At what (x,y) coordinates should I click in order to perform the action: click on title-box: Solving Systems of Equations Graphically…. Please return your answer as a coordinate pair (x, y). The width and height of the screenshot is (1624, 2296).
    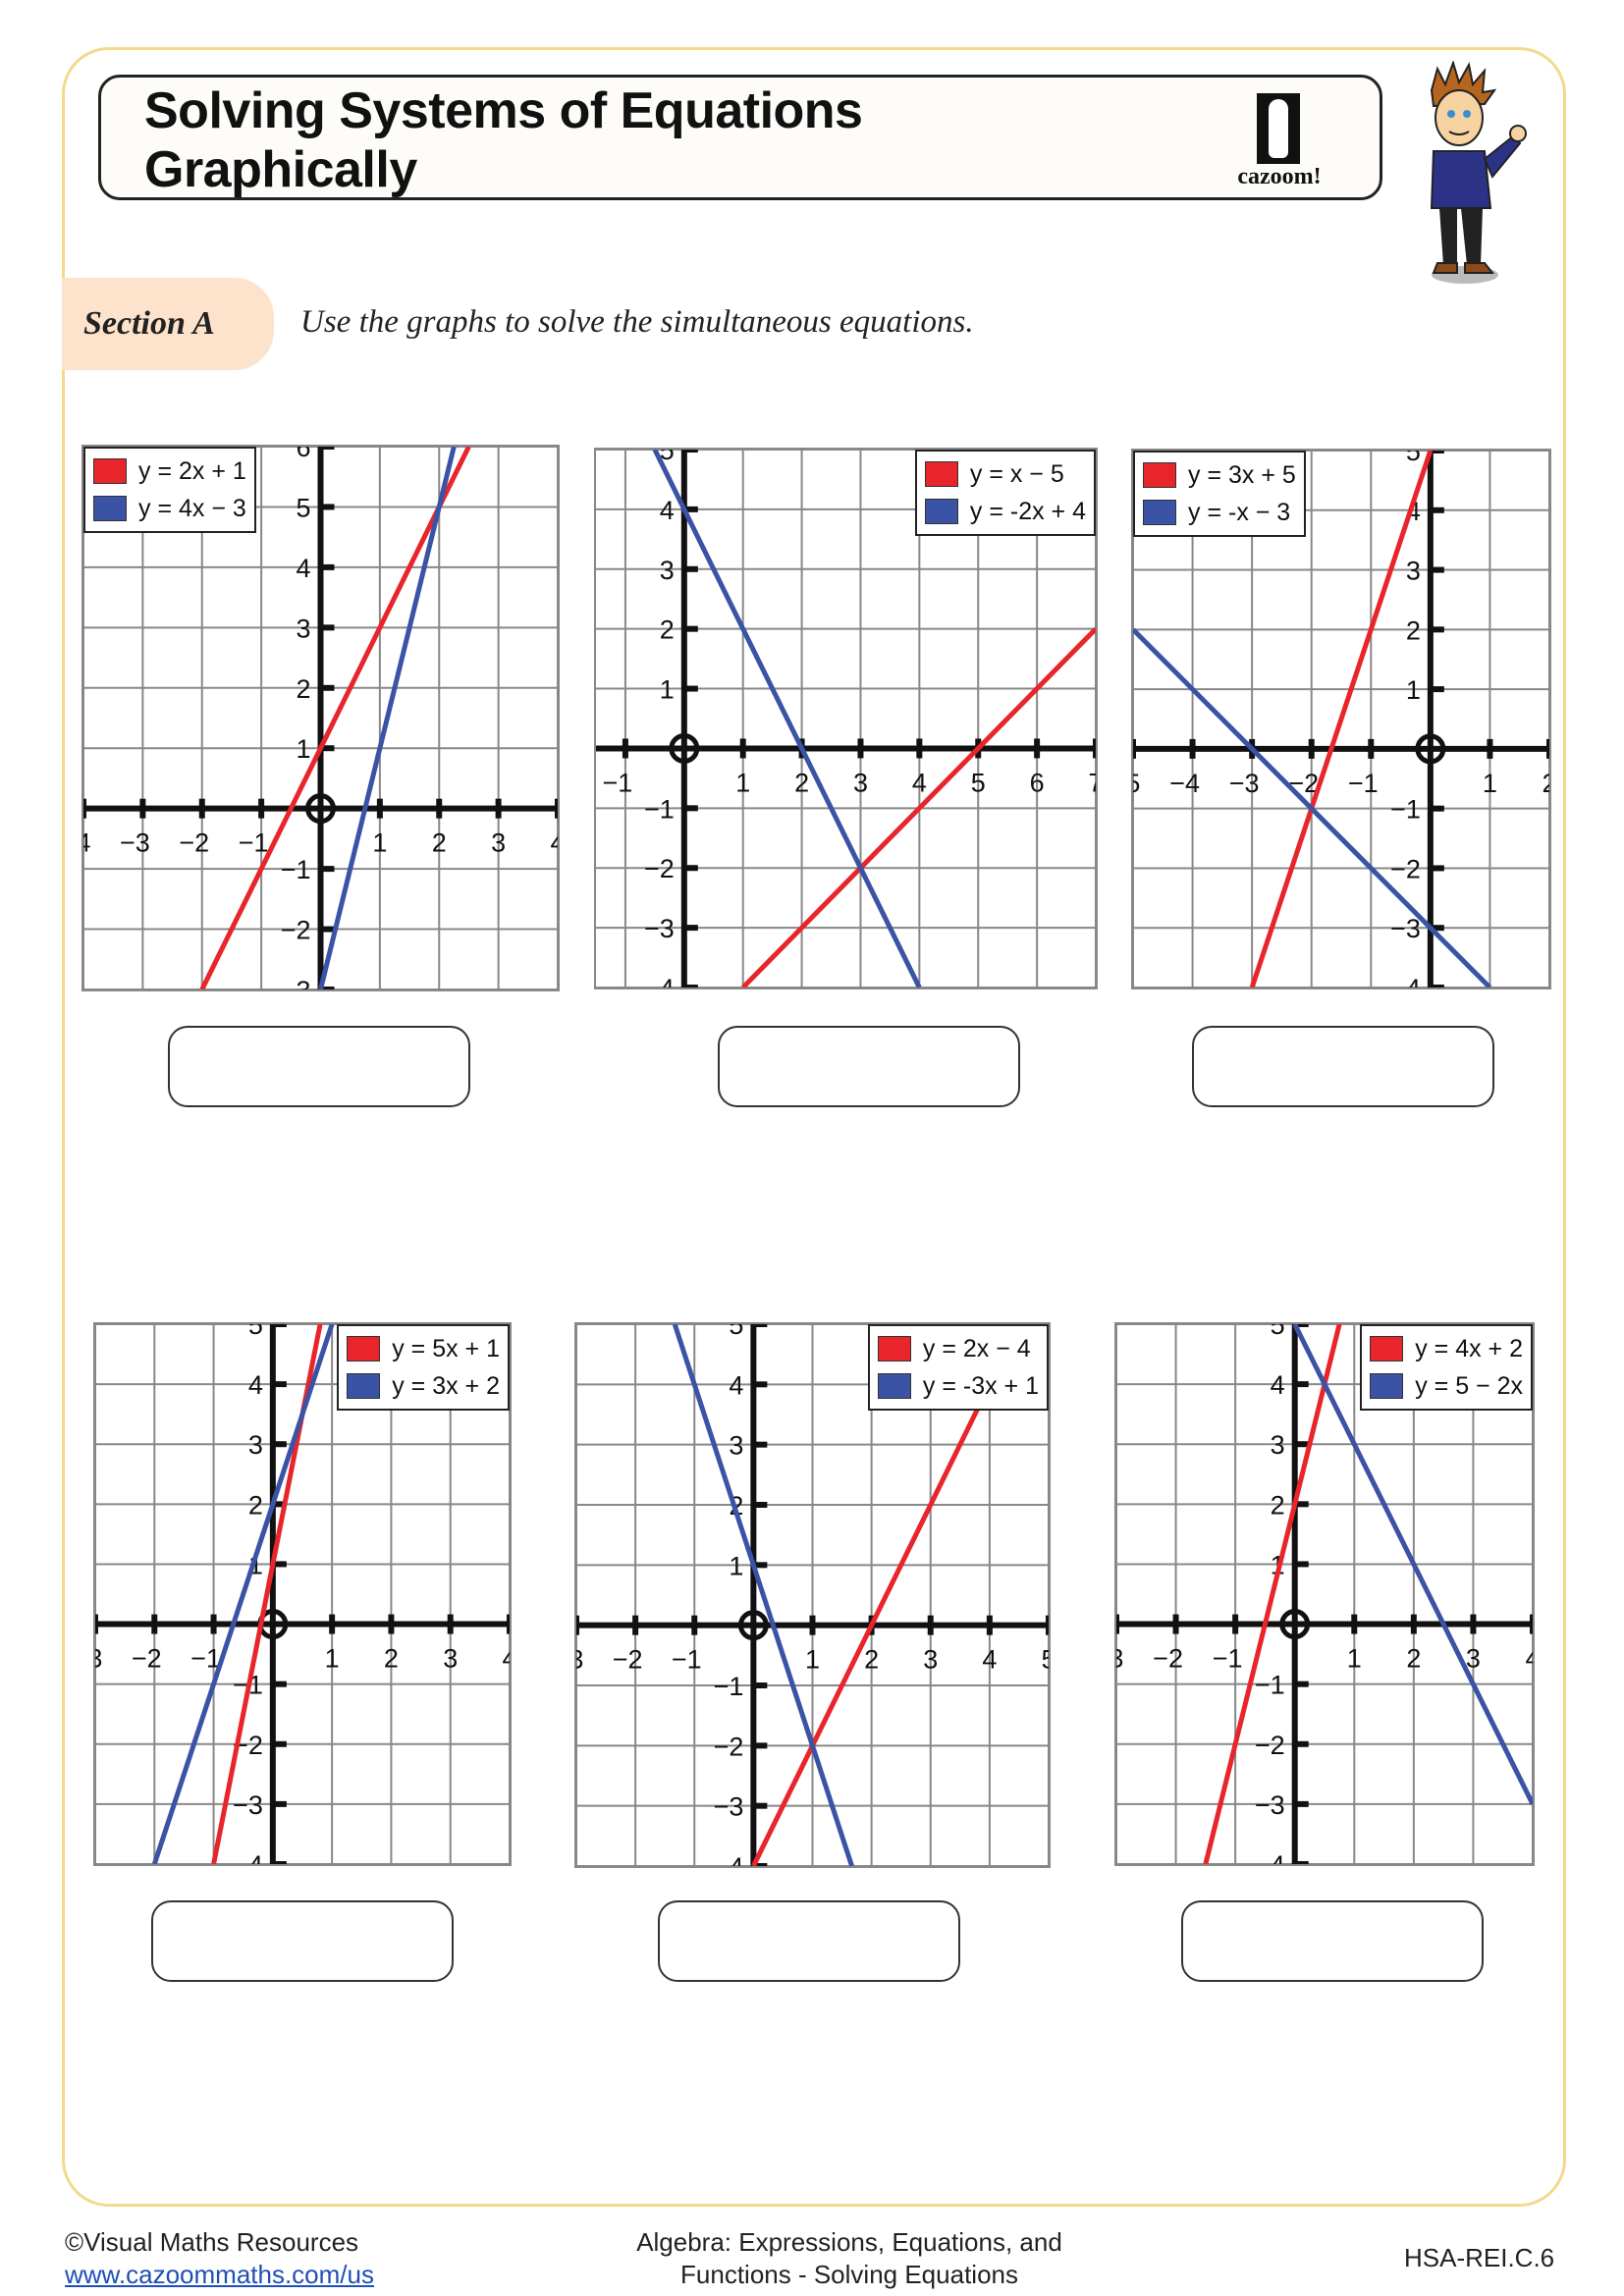
    Looking at the image, I should click on (740, 137).